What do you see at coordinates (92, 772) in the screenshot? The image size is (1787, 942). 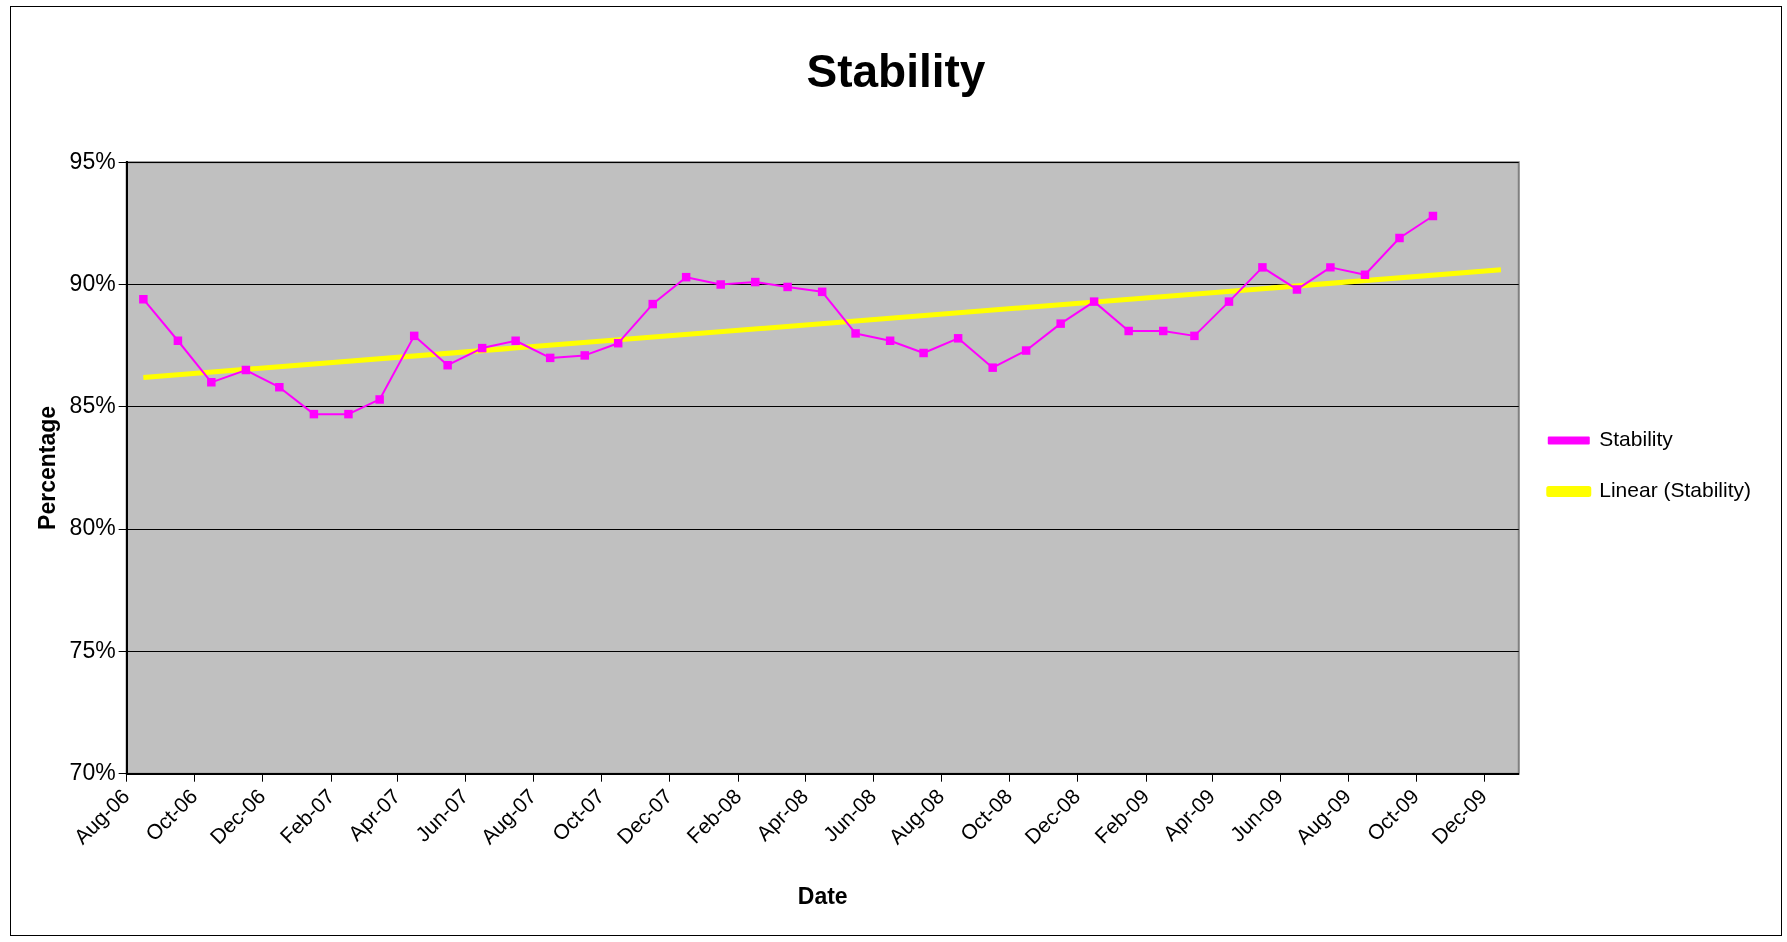 I see `y-tick-label: 70%` at bounding box center [92, 772].